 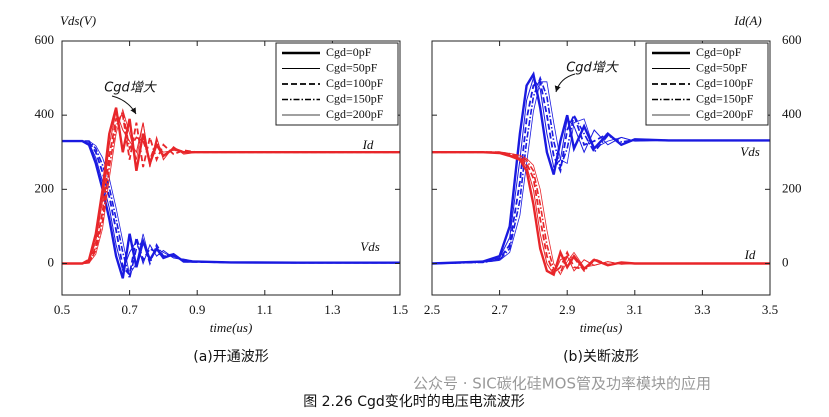 What do you see at coordinates (770, 309) in the screenshot?
I see `x-tick-label: 3.5` at bounding box center [770, 309].